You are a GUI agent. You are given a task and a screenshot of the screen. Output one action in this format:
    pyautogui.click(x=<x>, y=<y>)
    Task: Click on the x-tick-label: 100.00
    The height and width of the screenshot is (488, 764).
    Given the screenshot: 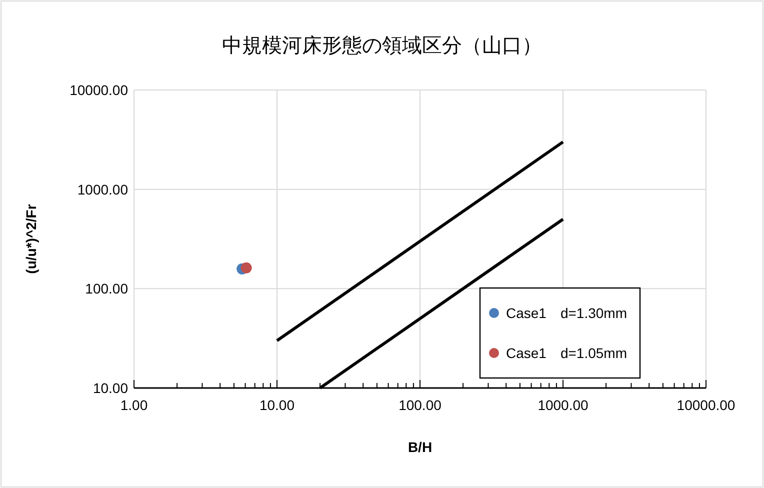 What is the action you would take?
    pyautogui.click(x=420, y=405)
    